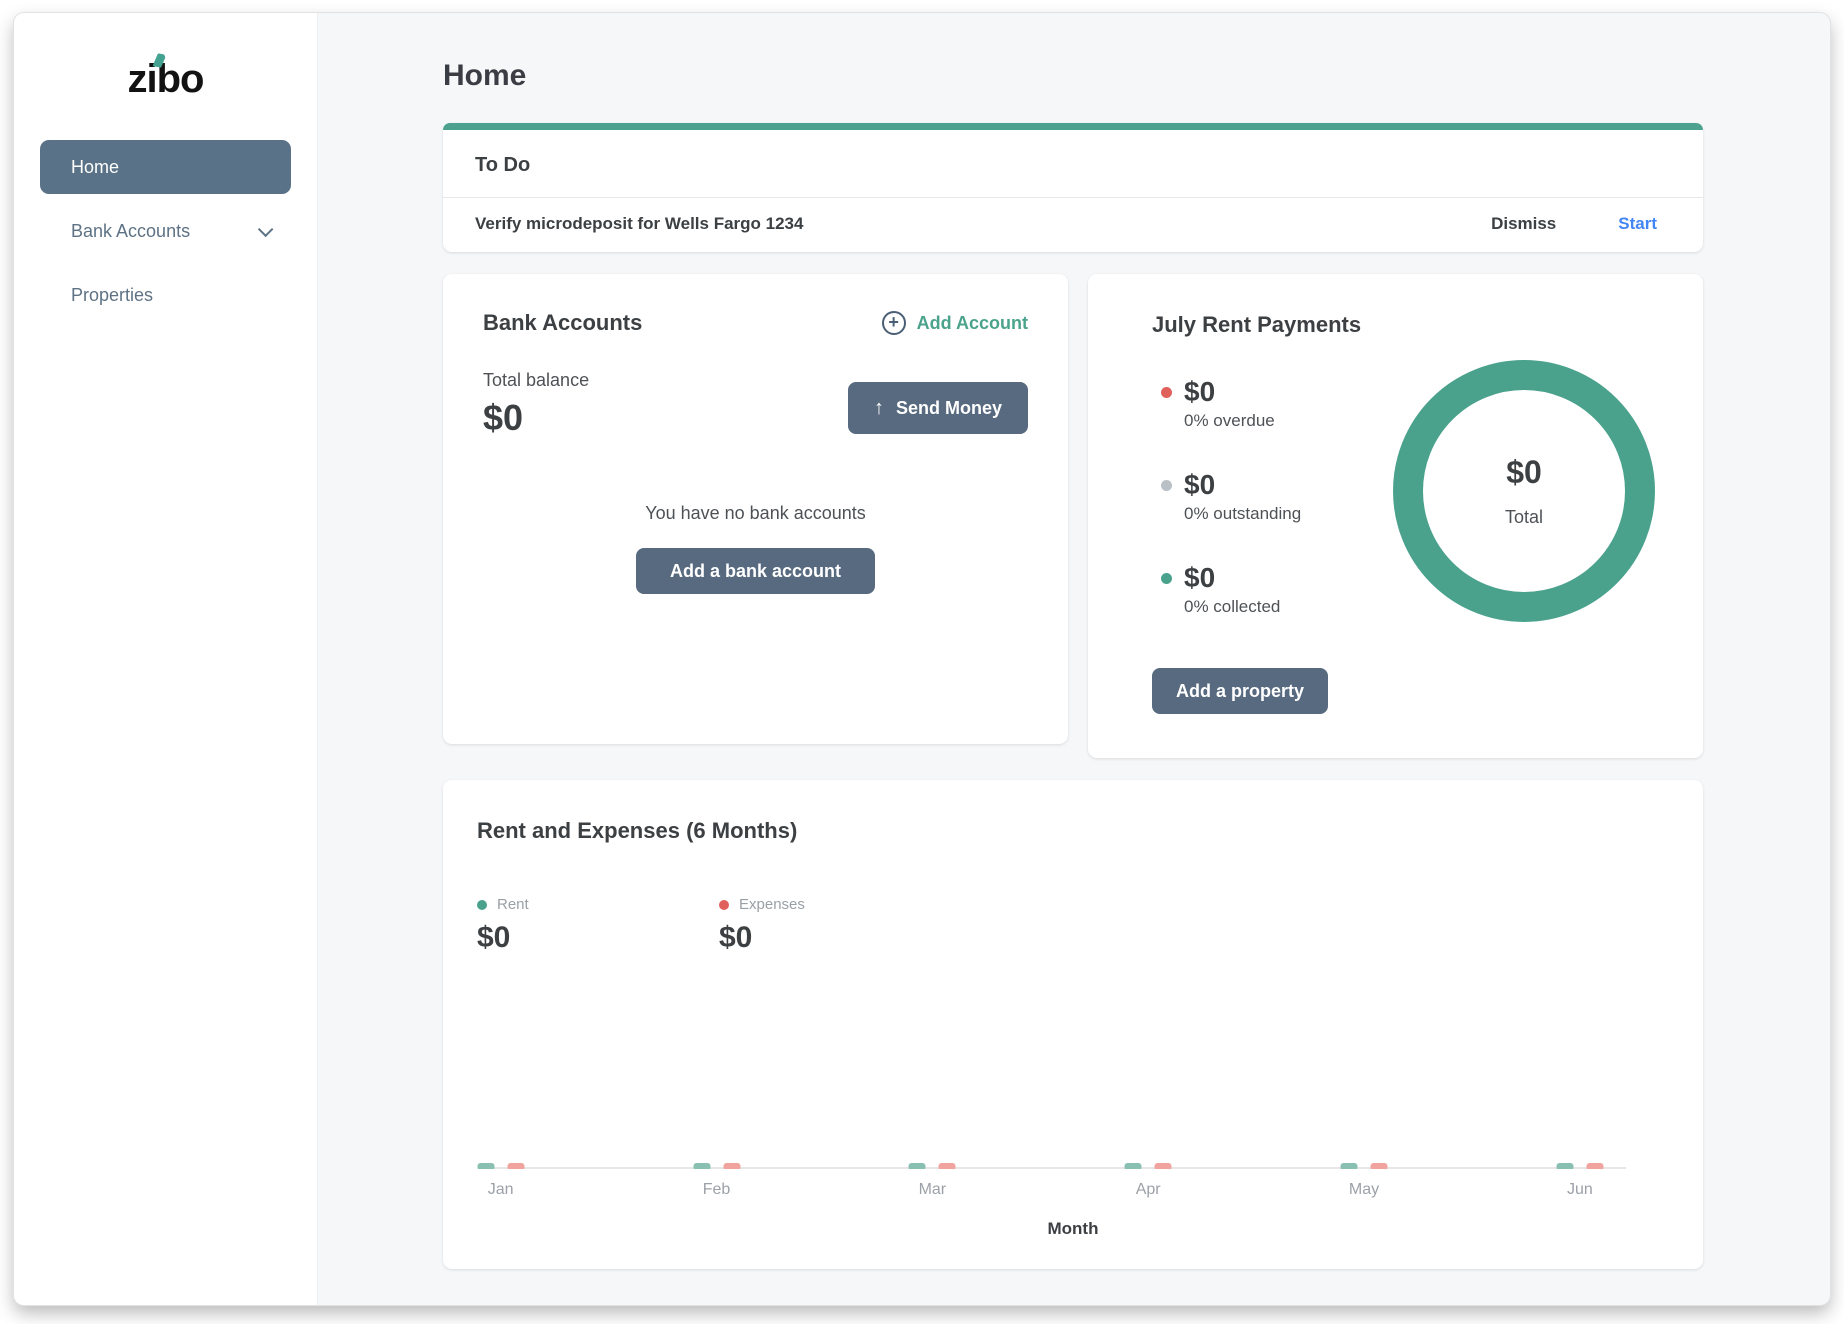  Describe the element at coordinates (948, 407) in the screenshot. I see `send-money-label: Send Money` at that location.